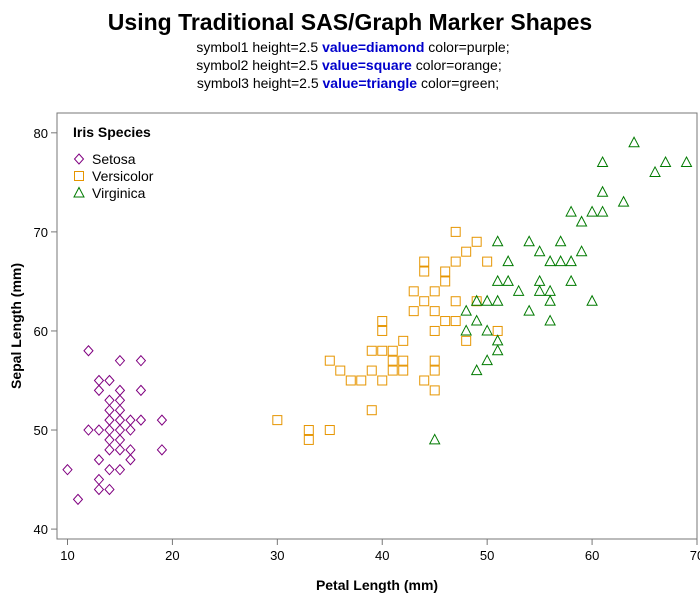 The height and width of the screenshot is (600, 700). Describe the element at coordinates (112, 132) in the screenshot. I see `legend-title: Iris Species` at that location.